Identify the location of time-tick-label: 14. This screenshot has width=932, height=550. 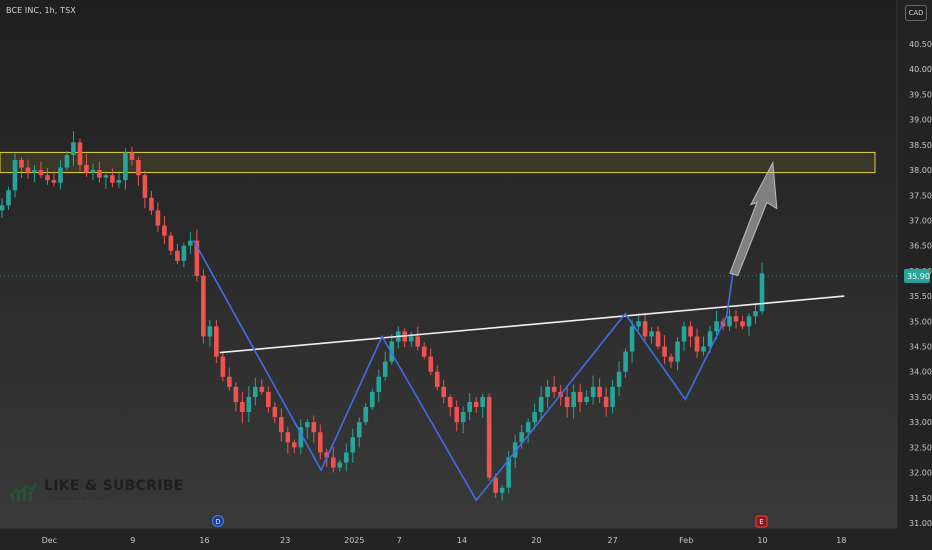
(462, 540).